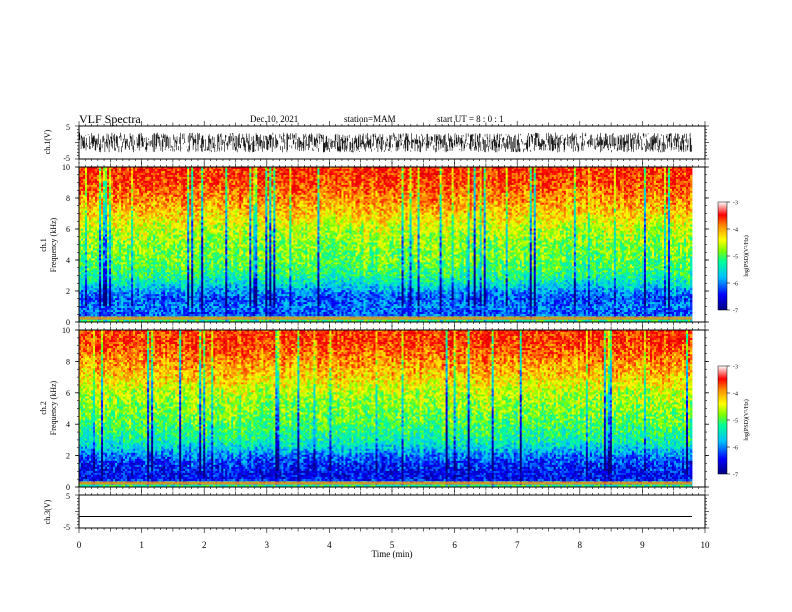 The height and width of the screenshot is (612, 792). Describe the element at coordinates (454, 545) in the screenshot. I see `xtick-label: 6` at that location.